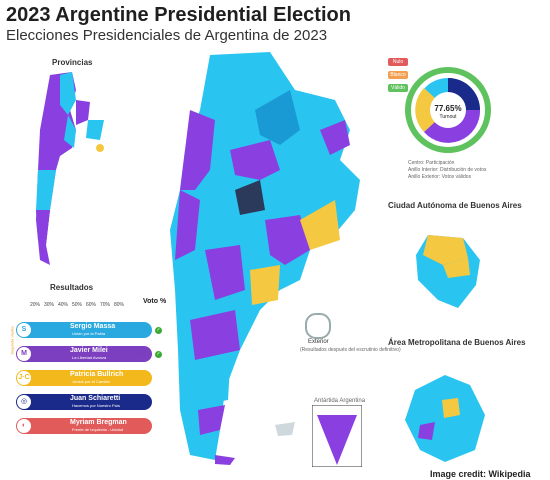 The image size is (550, 480). Describe the element at coordinates (340, 401) in the screenshot. I see `antartida-label: Antártida Argentina` at that location.